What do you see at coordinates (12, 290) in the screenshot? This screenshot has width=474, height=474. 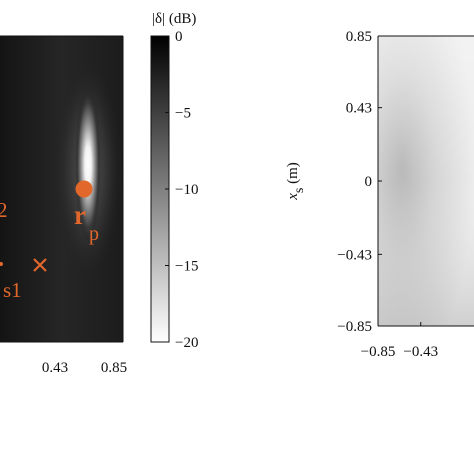 I see `marker-s1-label: s1` at bounding box center [12, 290].